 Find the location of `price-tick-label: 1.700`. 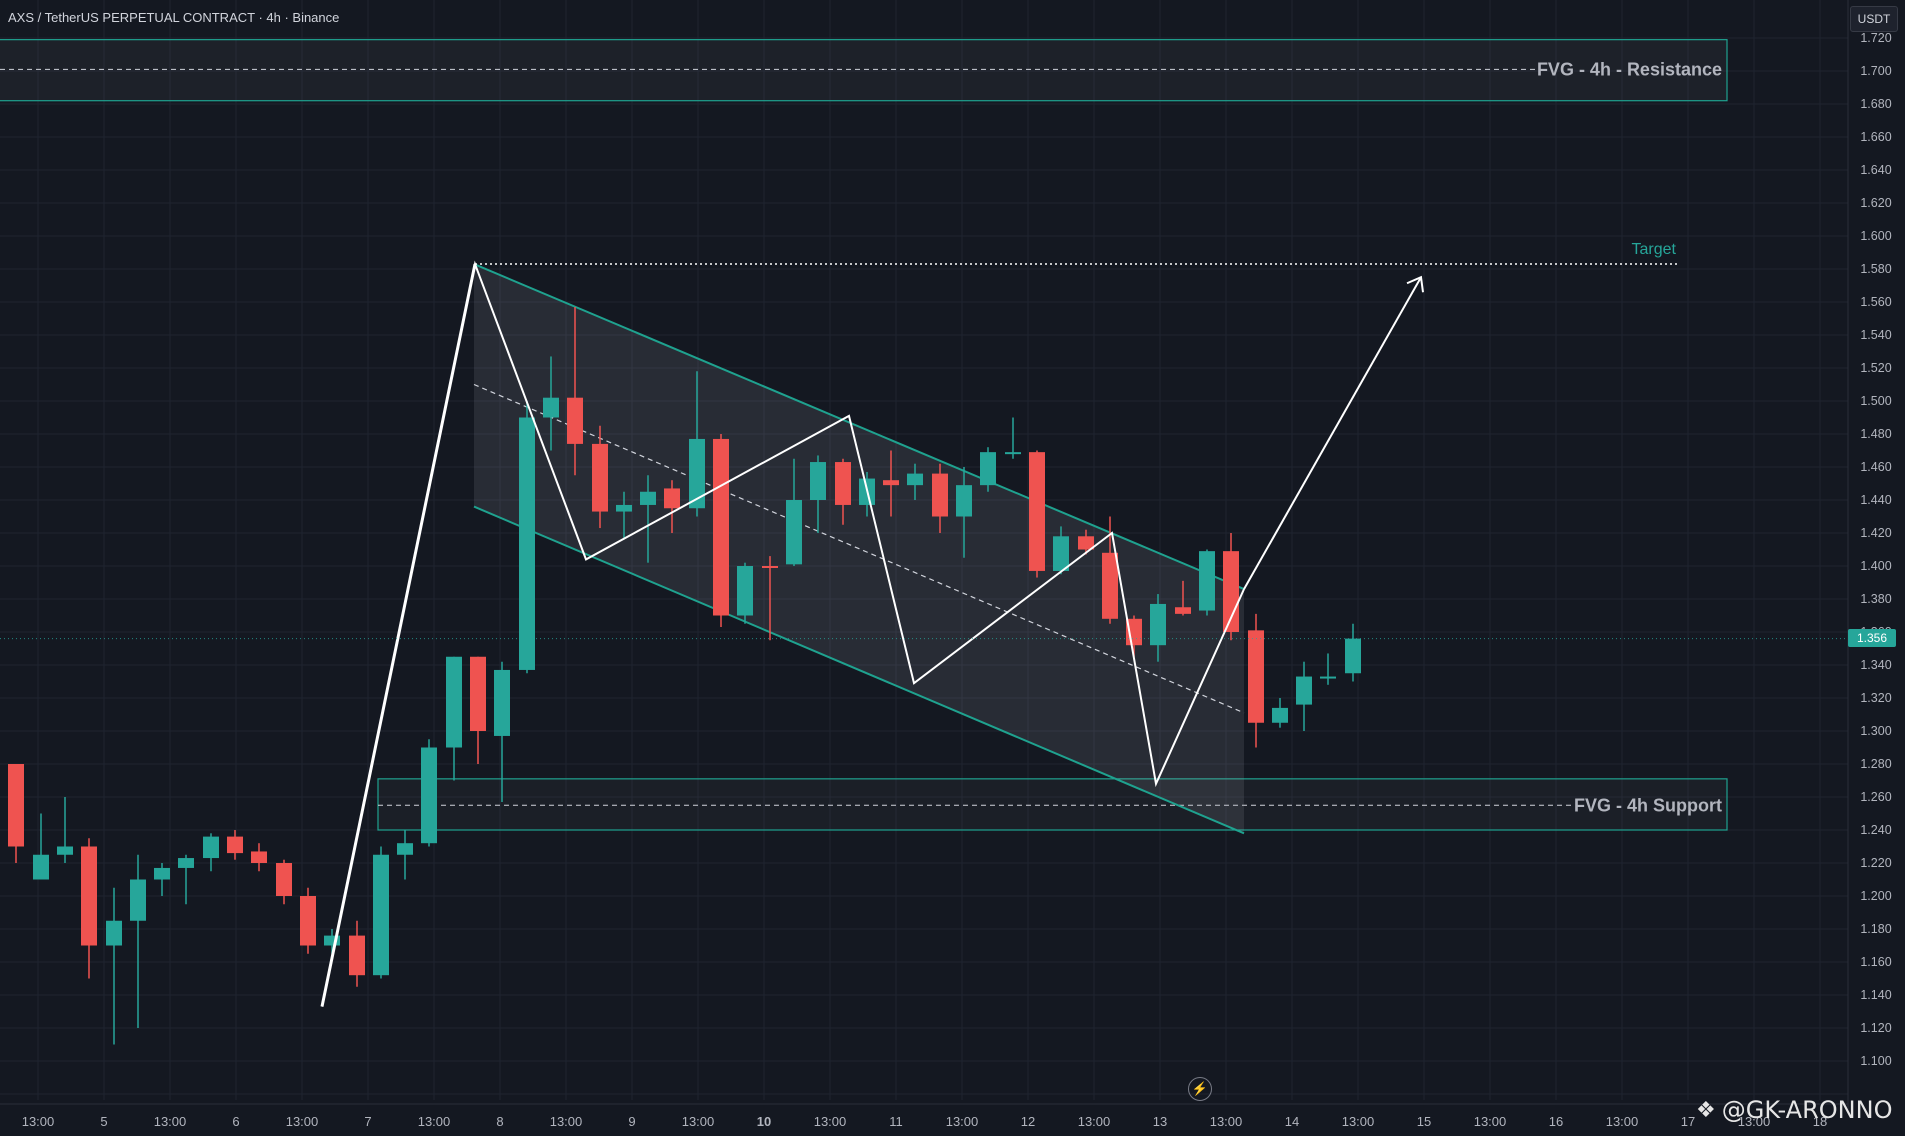

price-tick-label: 1.700 is located at coordinates (1875, 71).